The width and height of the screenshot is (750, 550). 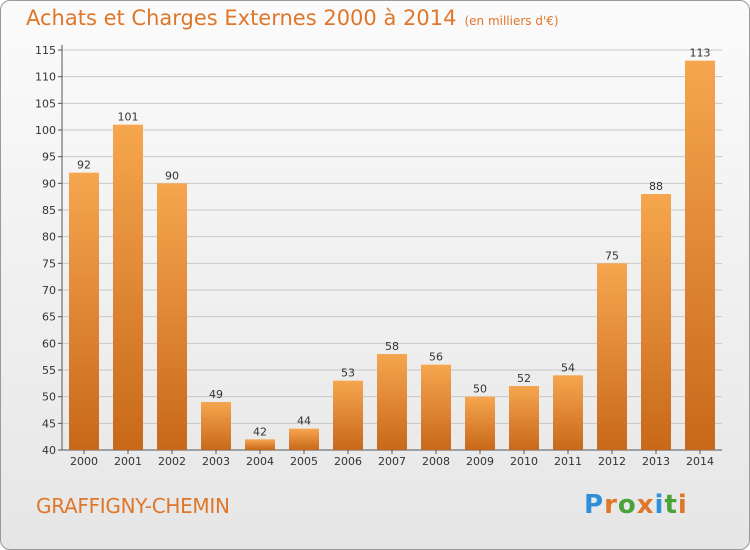 What do you see at coordinates (49, 290) in the screenshot?
I see `y-tick-label: 70` at bounding box center [49, 290].